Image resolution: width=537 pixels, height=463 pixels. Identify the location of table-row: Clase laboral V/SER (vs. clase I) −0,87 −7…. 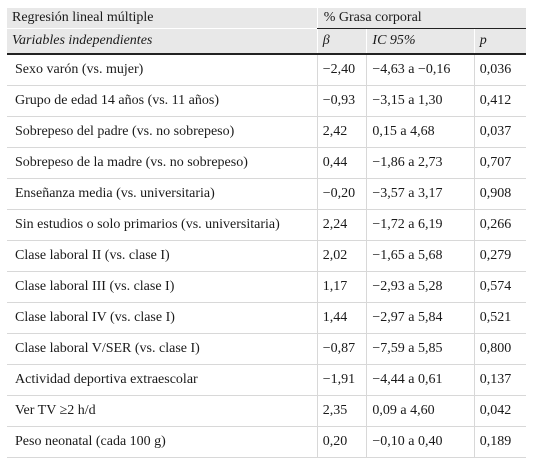
(266, 349).